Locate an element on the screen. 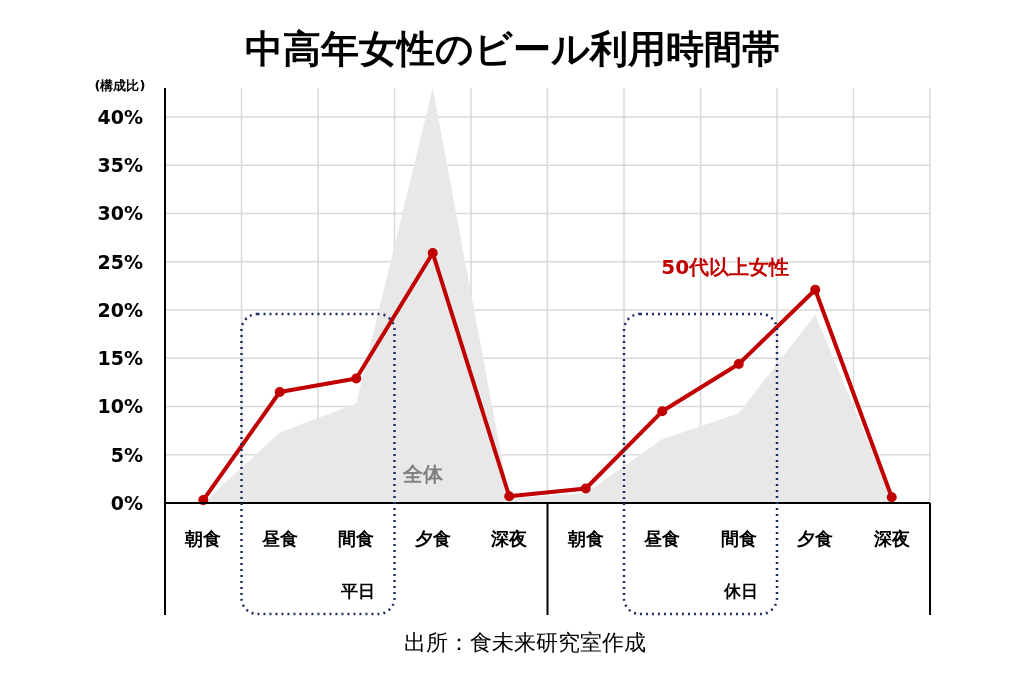 The width and height of the screenshot is (1024, 679). y-tick-label: 5% is located at coordinates (126, 454).